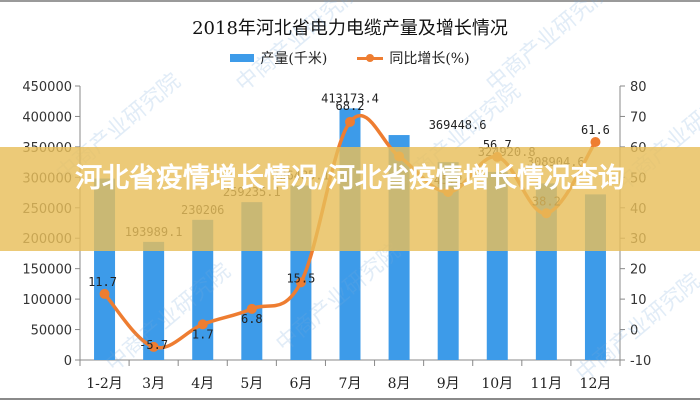  Describe the element at coordinates (370, 57) in the screenshot. I see `line-swatch-icon` at that location.